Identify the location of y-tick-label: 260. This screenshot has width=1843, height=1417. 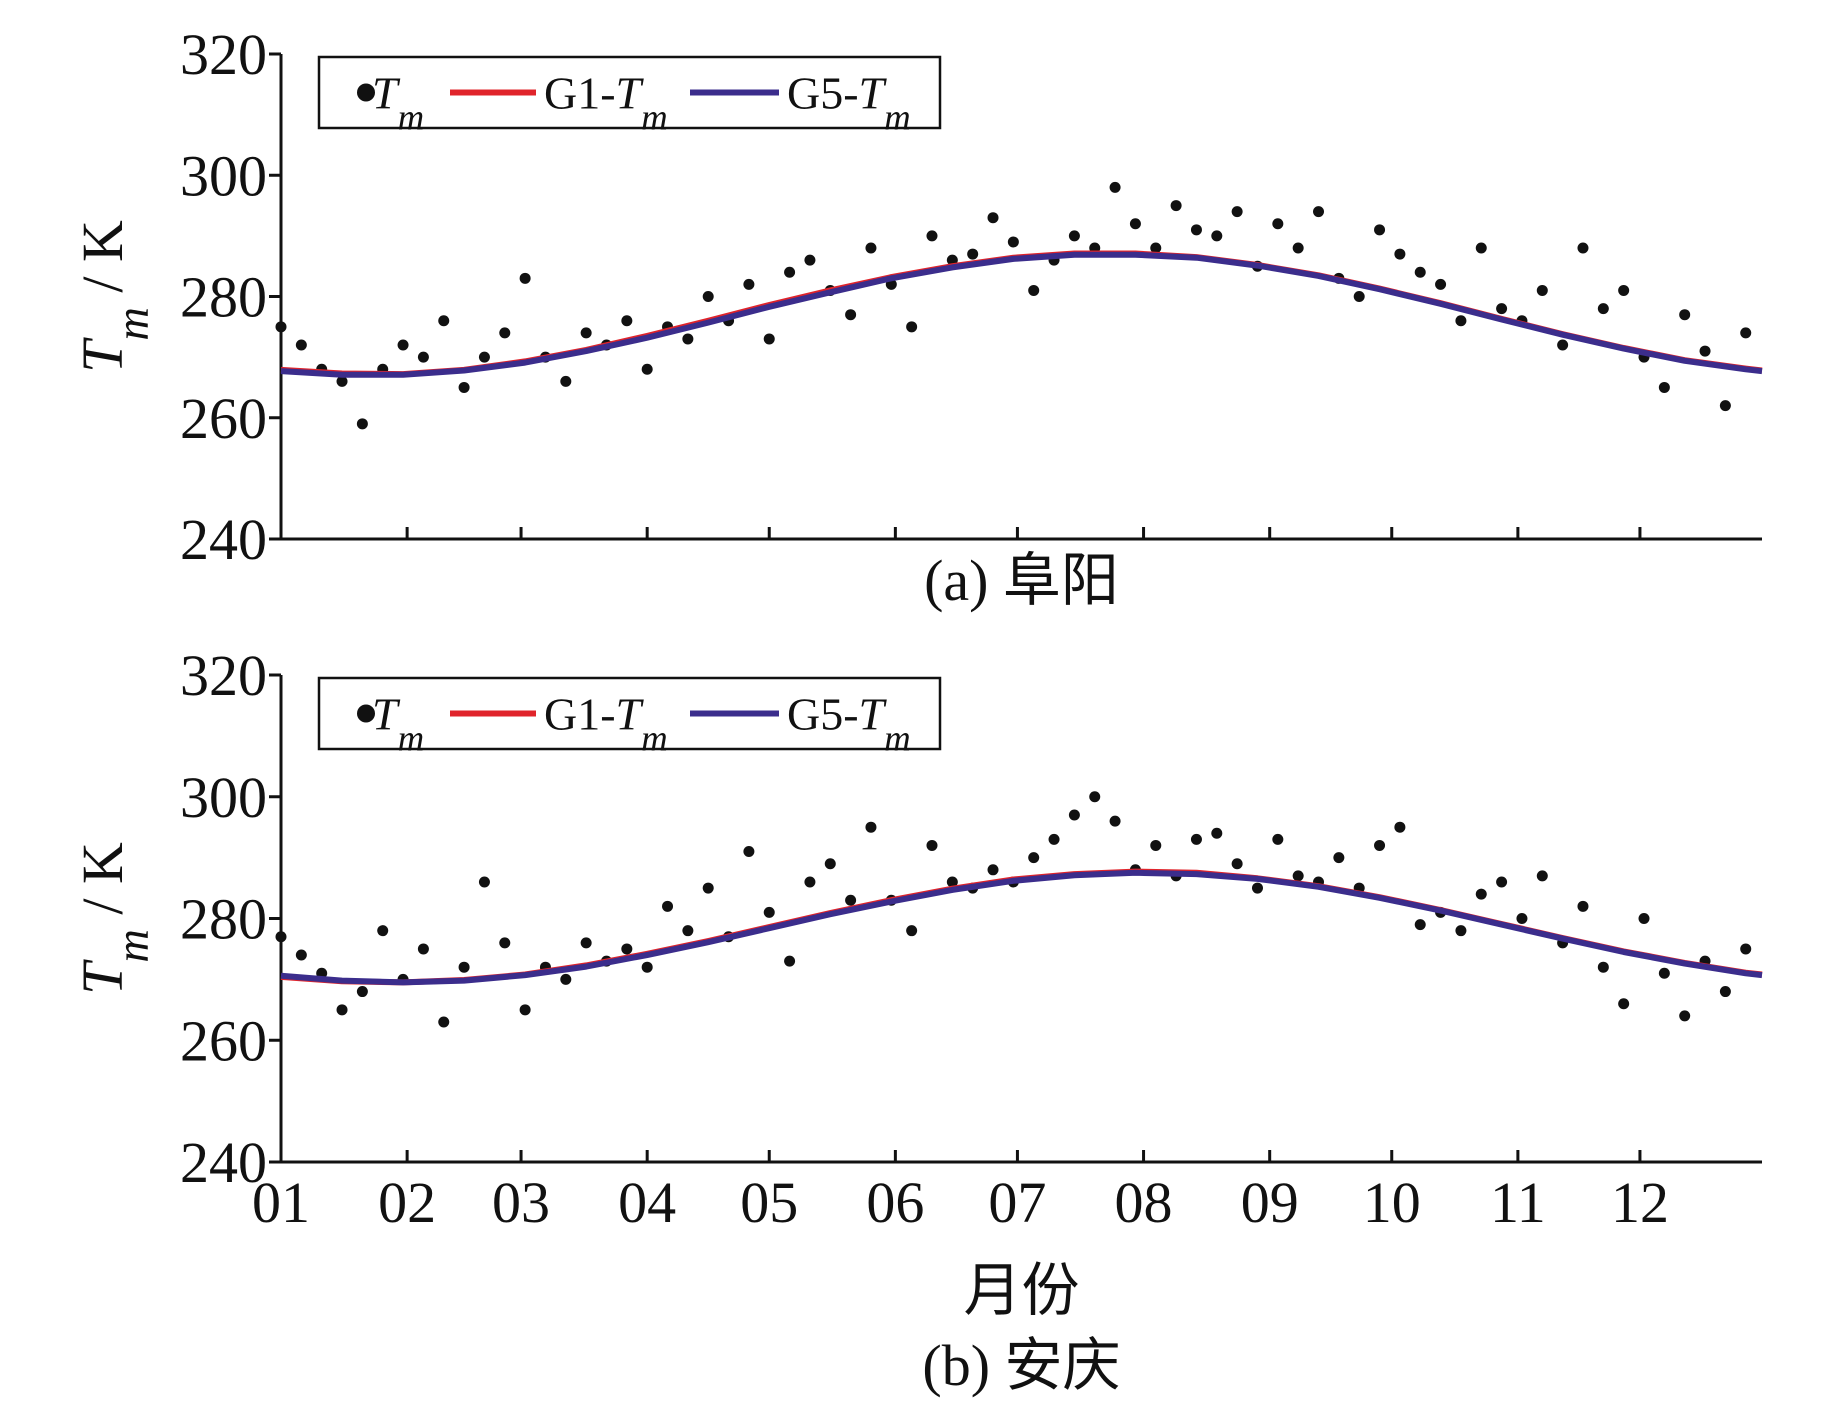
(223, 1040).